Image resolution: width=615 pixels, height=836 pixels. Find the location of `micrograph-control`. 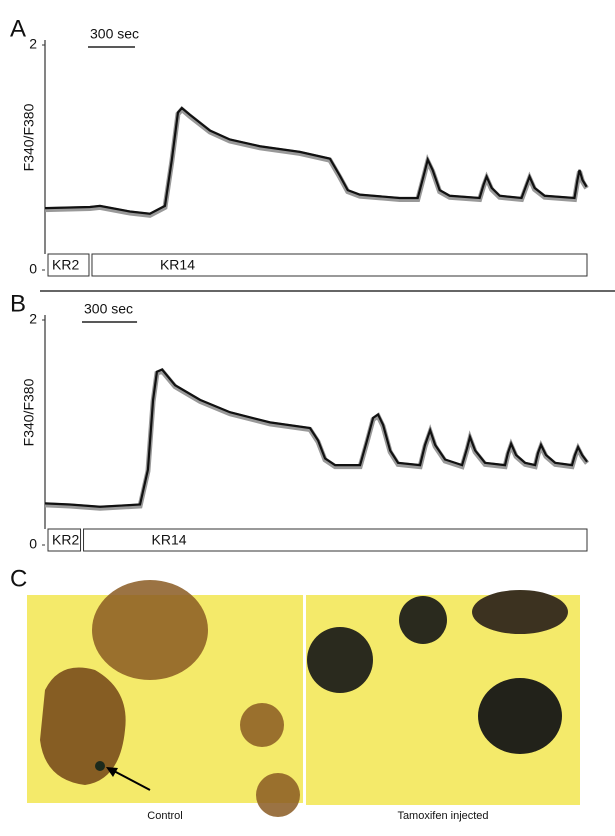

micrograph-control is located at coordinates (165, 698).